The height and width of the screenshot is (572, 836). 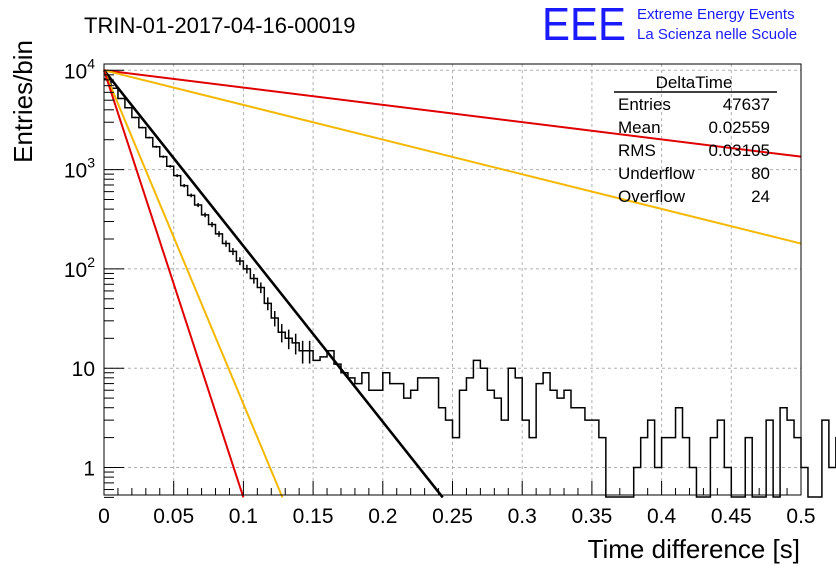 What do you see at coordinates (639, 127) in the screenshot?
I see `stats-row-label: Mean` at bounding box center [639, 127].